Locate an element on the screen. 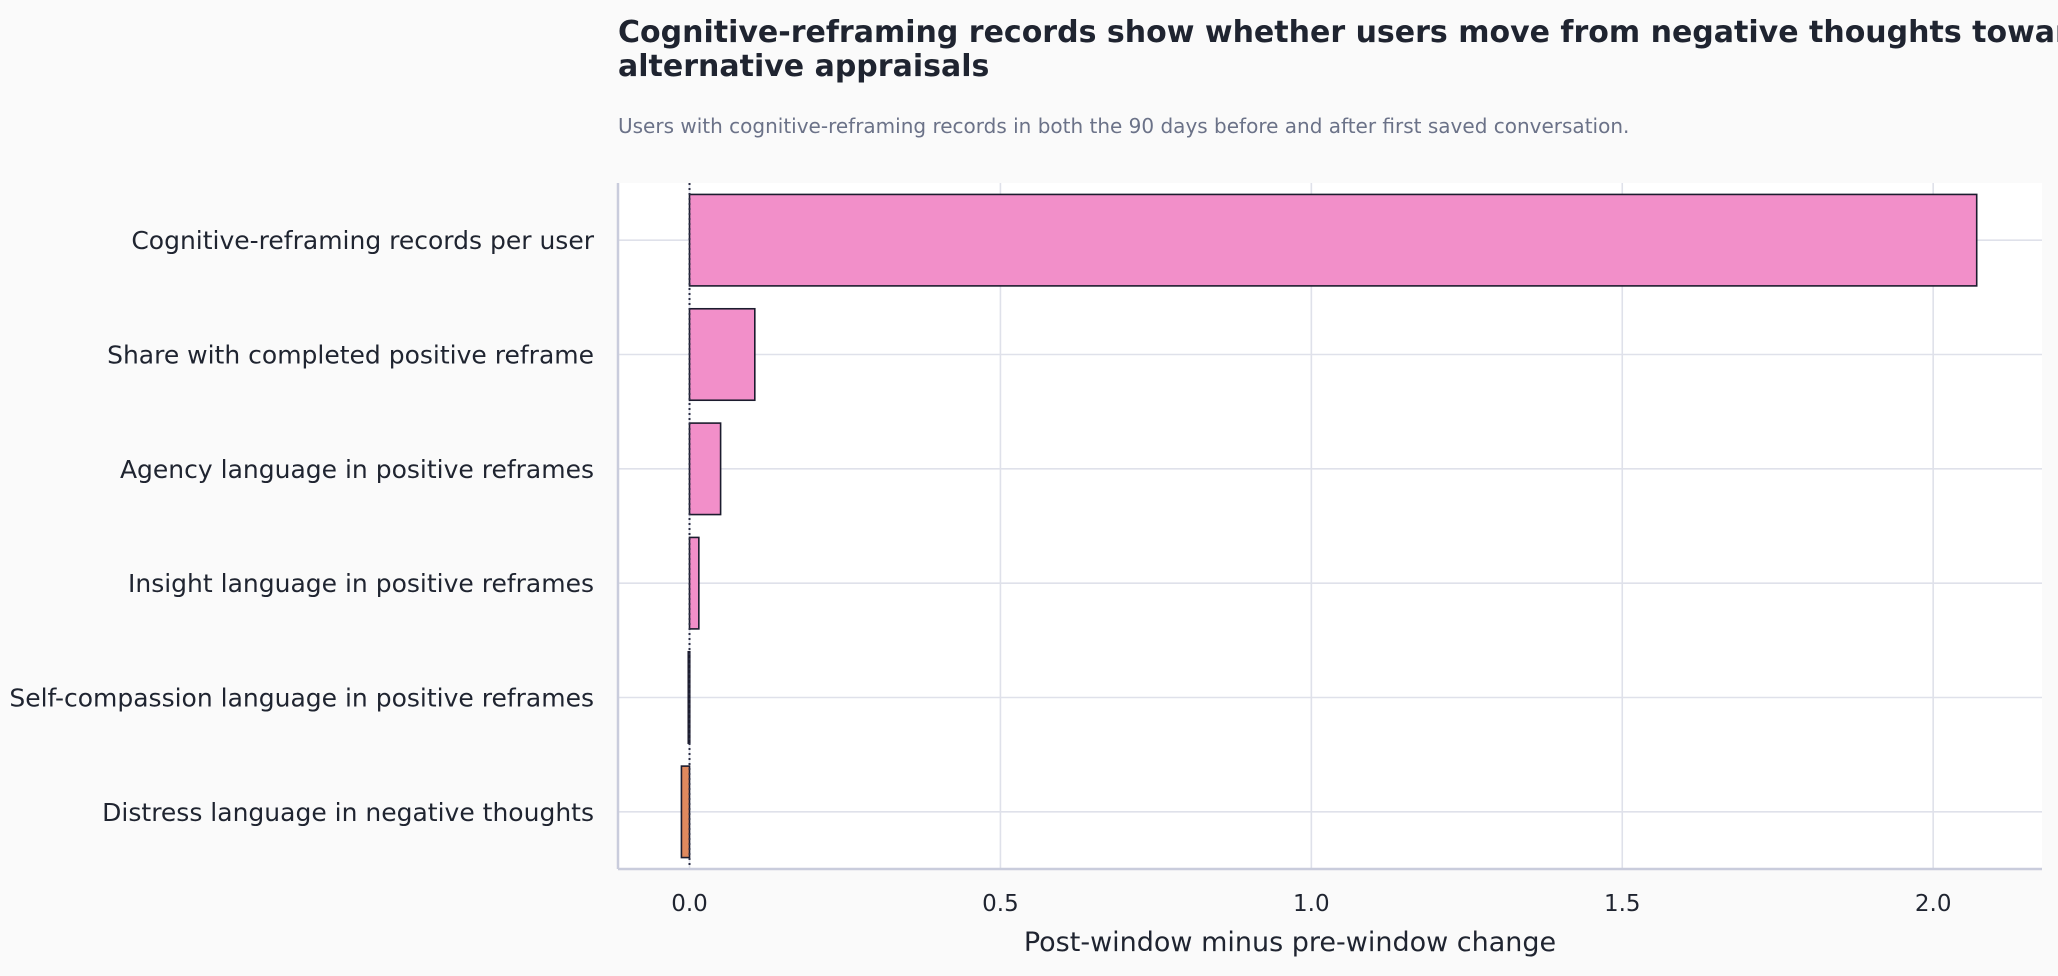 The height and width of the screenshot is (976, 2058). category-label: Insight language in positive reframes is located at coordinates (361, 583).